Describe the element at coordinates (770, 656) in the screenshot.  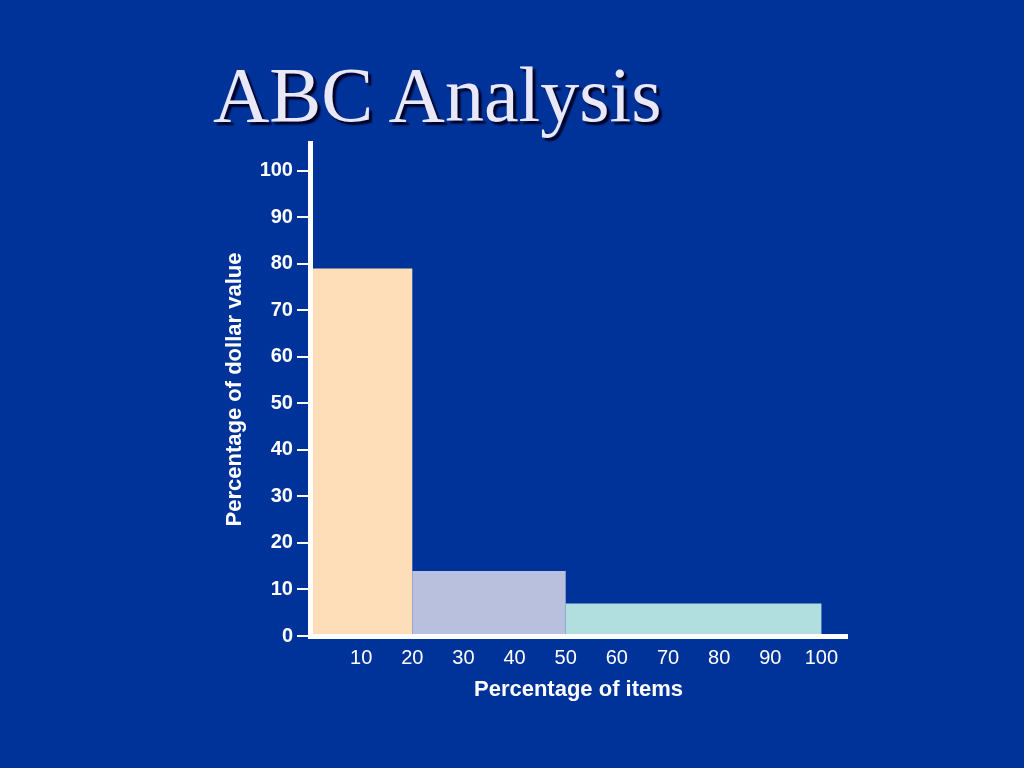
I see `x-tick-label: 90` at that location.